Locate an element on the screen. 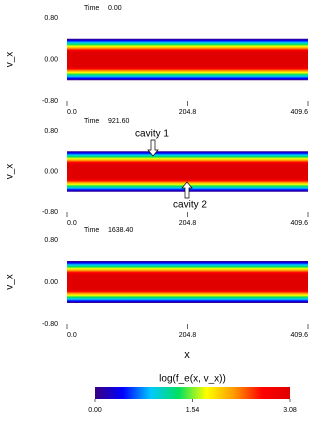 This screenshot has height=423, width=327. colorbar-tick-label: 3.08 is located at coordinates (290, 410).